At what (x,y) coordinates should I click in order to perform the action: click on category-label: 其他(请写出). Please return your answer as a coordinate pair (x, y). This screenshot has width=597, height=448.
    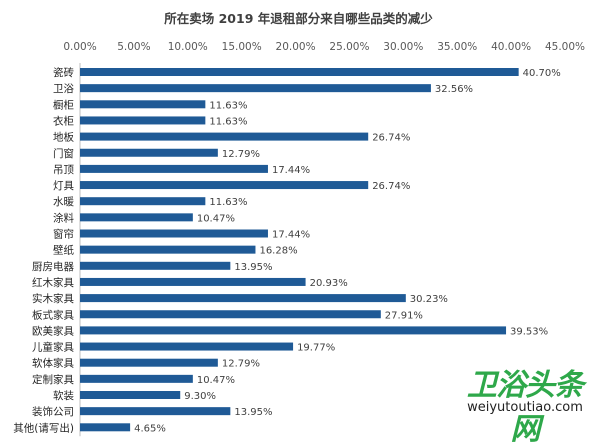
    Looking at the image, I should click on (43, 427).